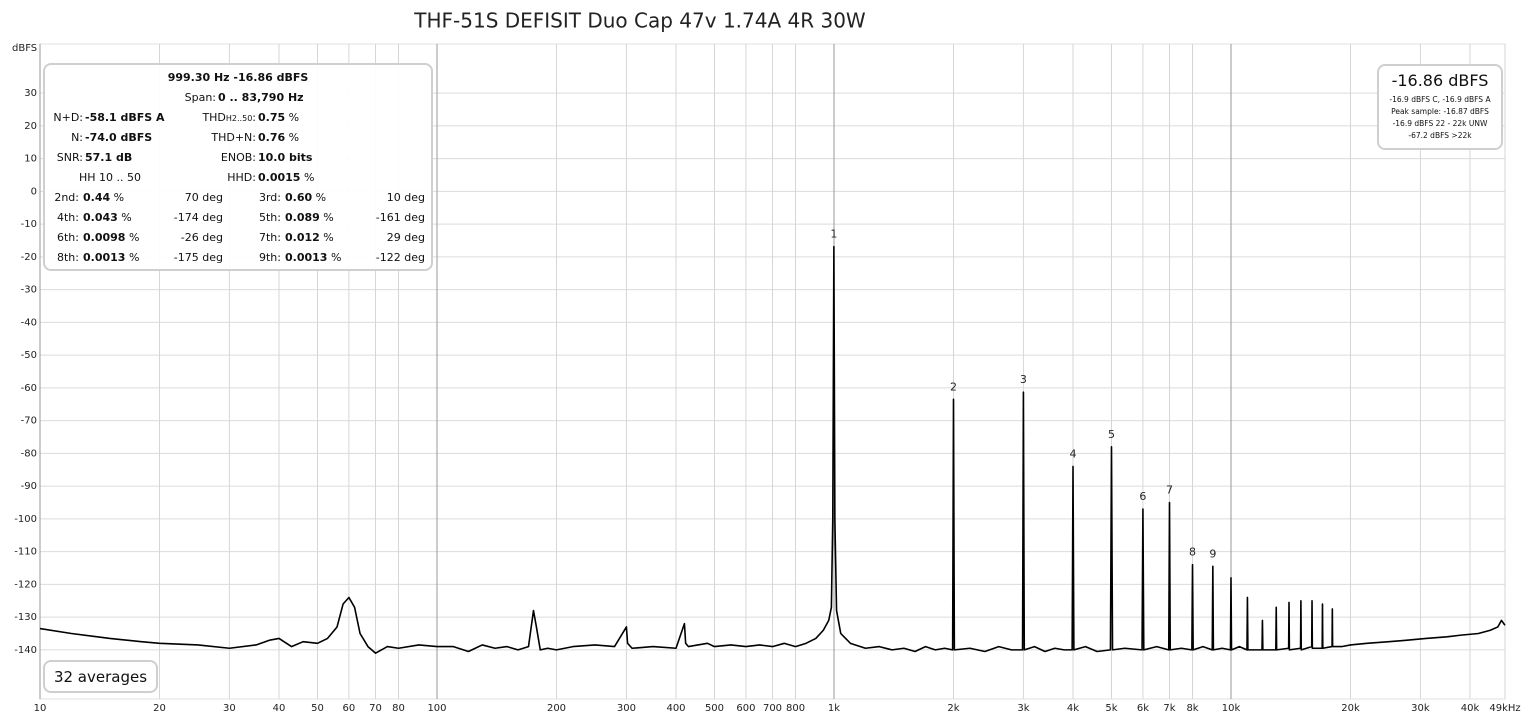 The height and width of the screenshot is (721, 1526). What do you see at coordinates (1440, 135) in the screenshot?
I see `level-detail: -67.2 dBFS >22k` at bounding box center [1440, 135].